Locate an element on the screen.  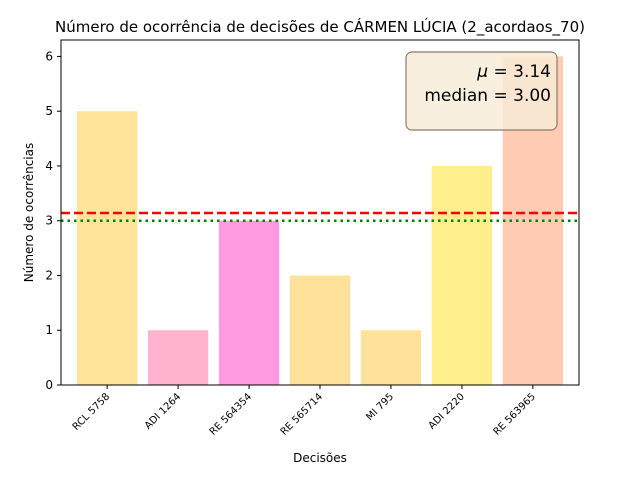
y-tick-label: 2 is located at coordinates (49, 275).